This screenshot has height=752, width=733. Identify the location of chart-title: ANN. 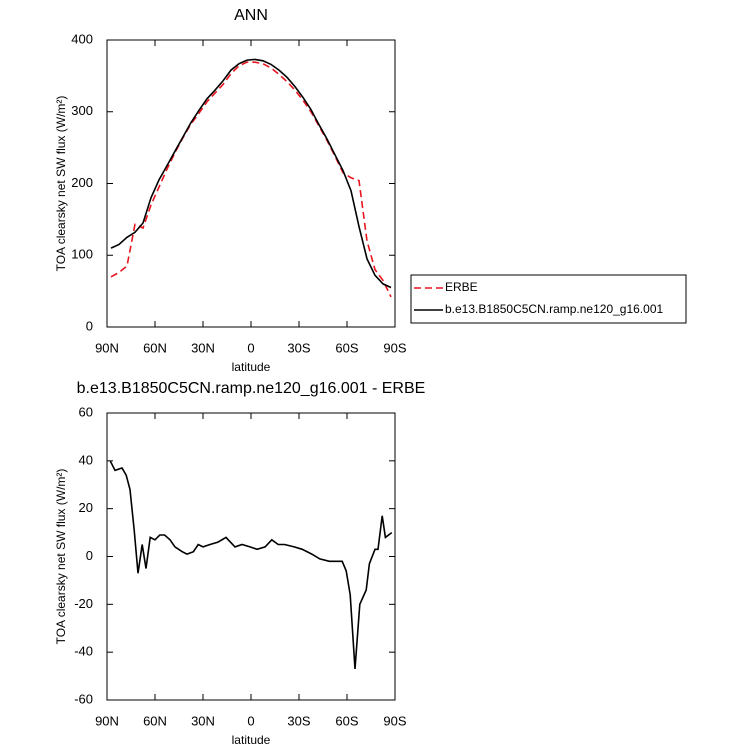
(251, 15).